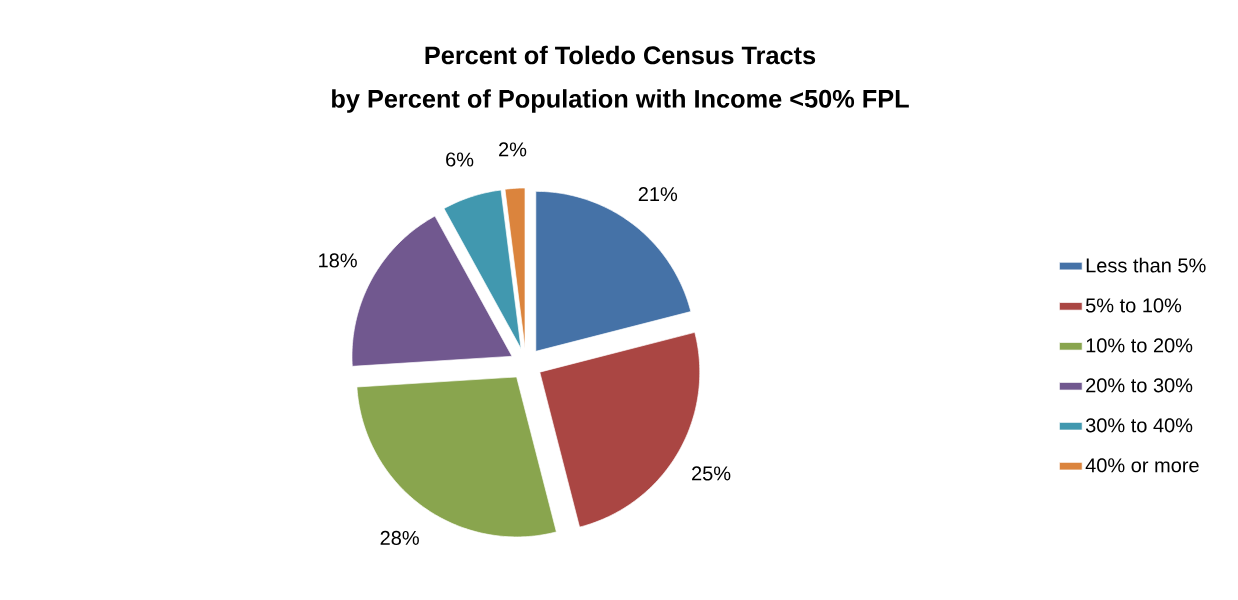 The height and width of the screenshot is (600, 1238). What do you see at coordinates (711, 473) in the screenshot?
I see `data-label: 25%` at bounding box center [711, 473].